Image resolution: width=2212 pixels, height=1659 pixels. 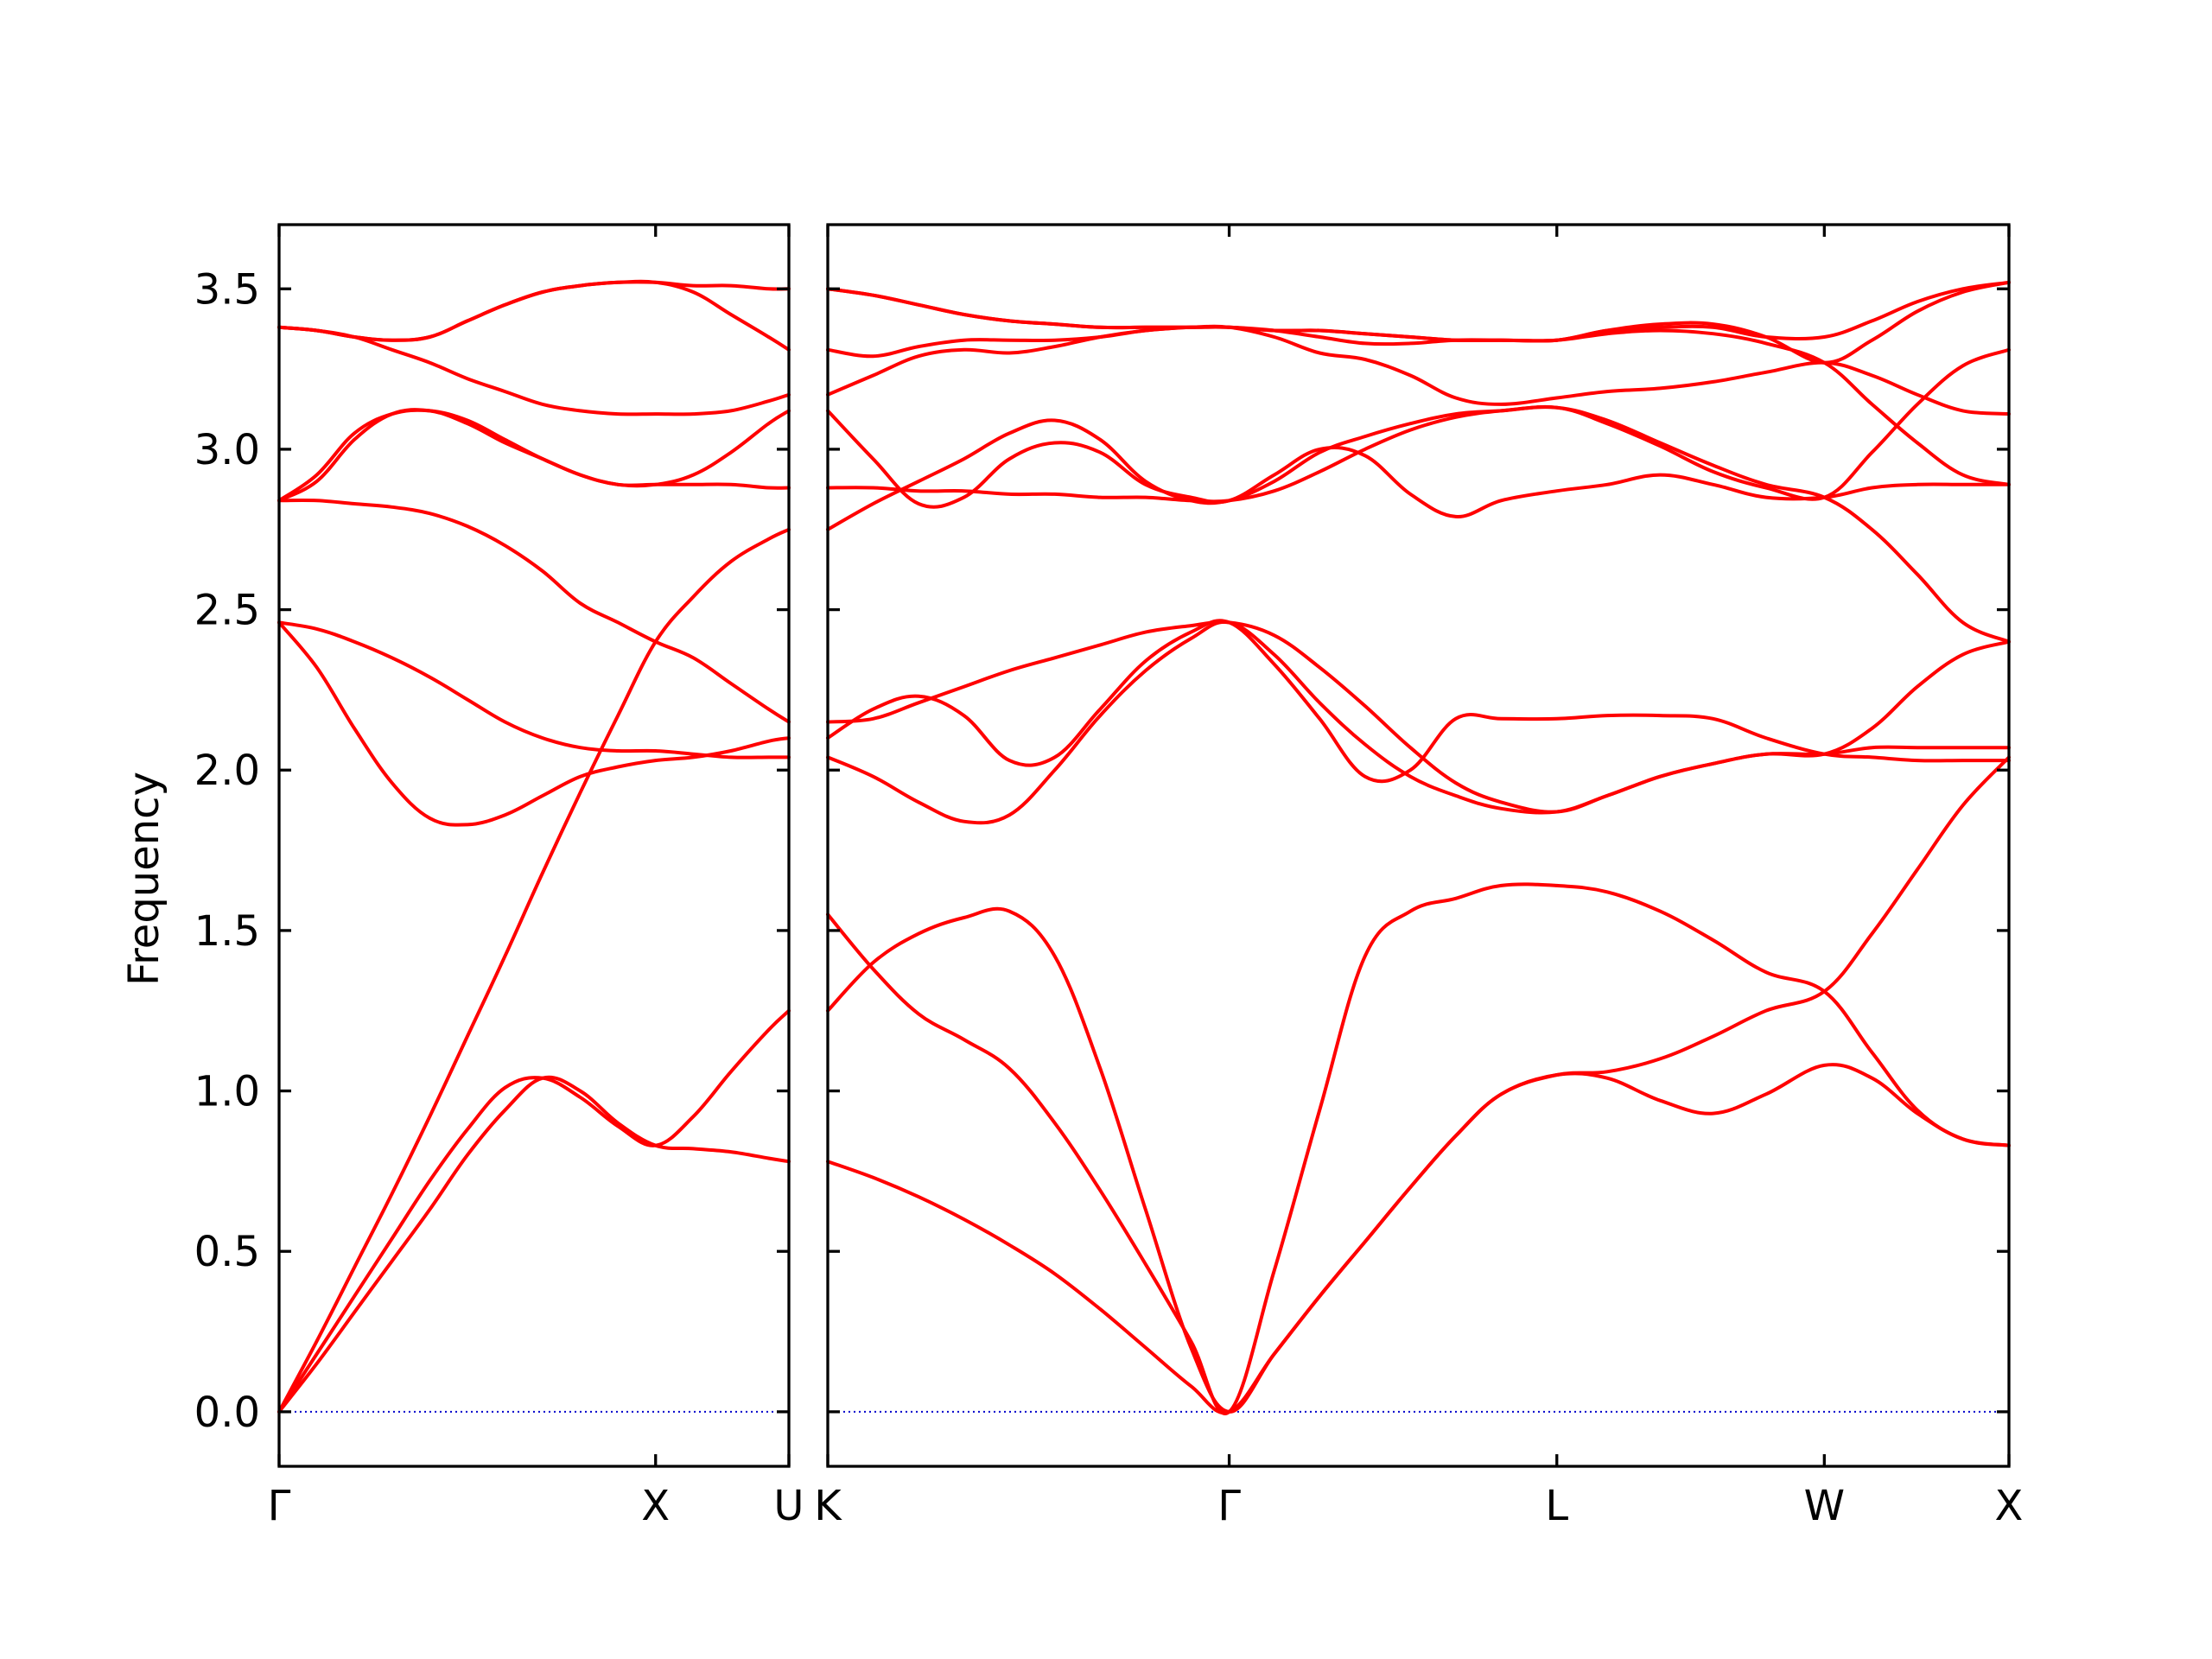 I want to click on y-tick-label: 3.0, so click(x=227, y=450).